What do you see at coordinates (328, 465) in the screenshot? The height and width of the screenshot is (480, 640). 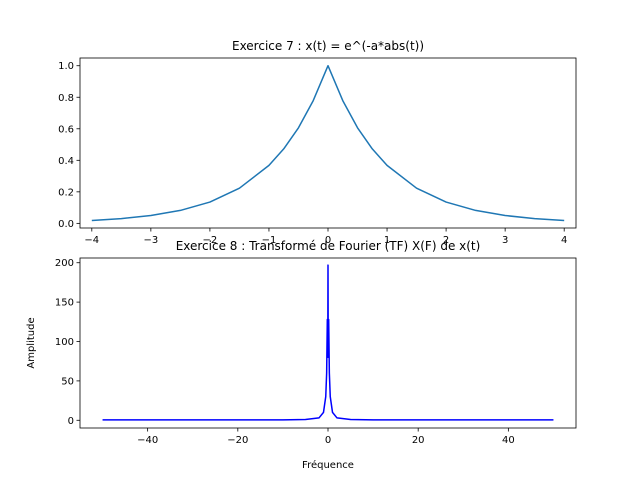 I see `x-axis-label-bottom: Fréquence` at bounding box center [328, 465].